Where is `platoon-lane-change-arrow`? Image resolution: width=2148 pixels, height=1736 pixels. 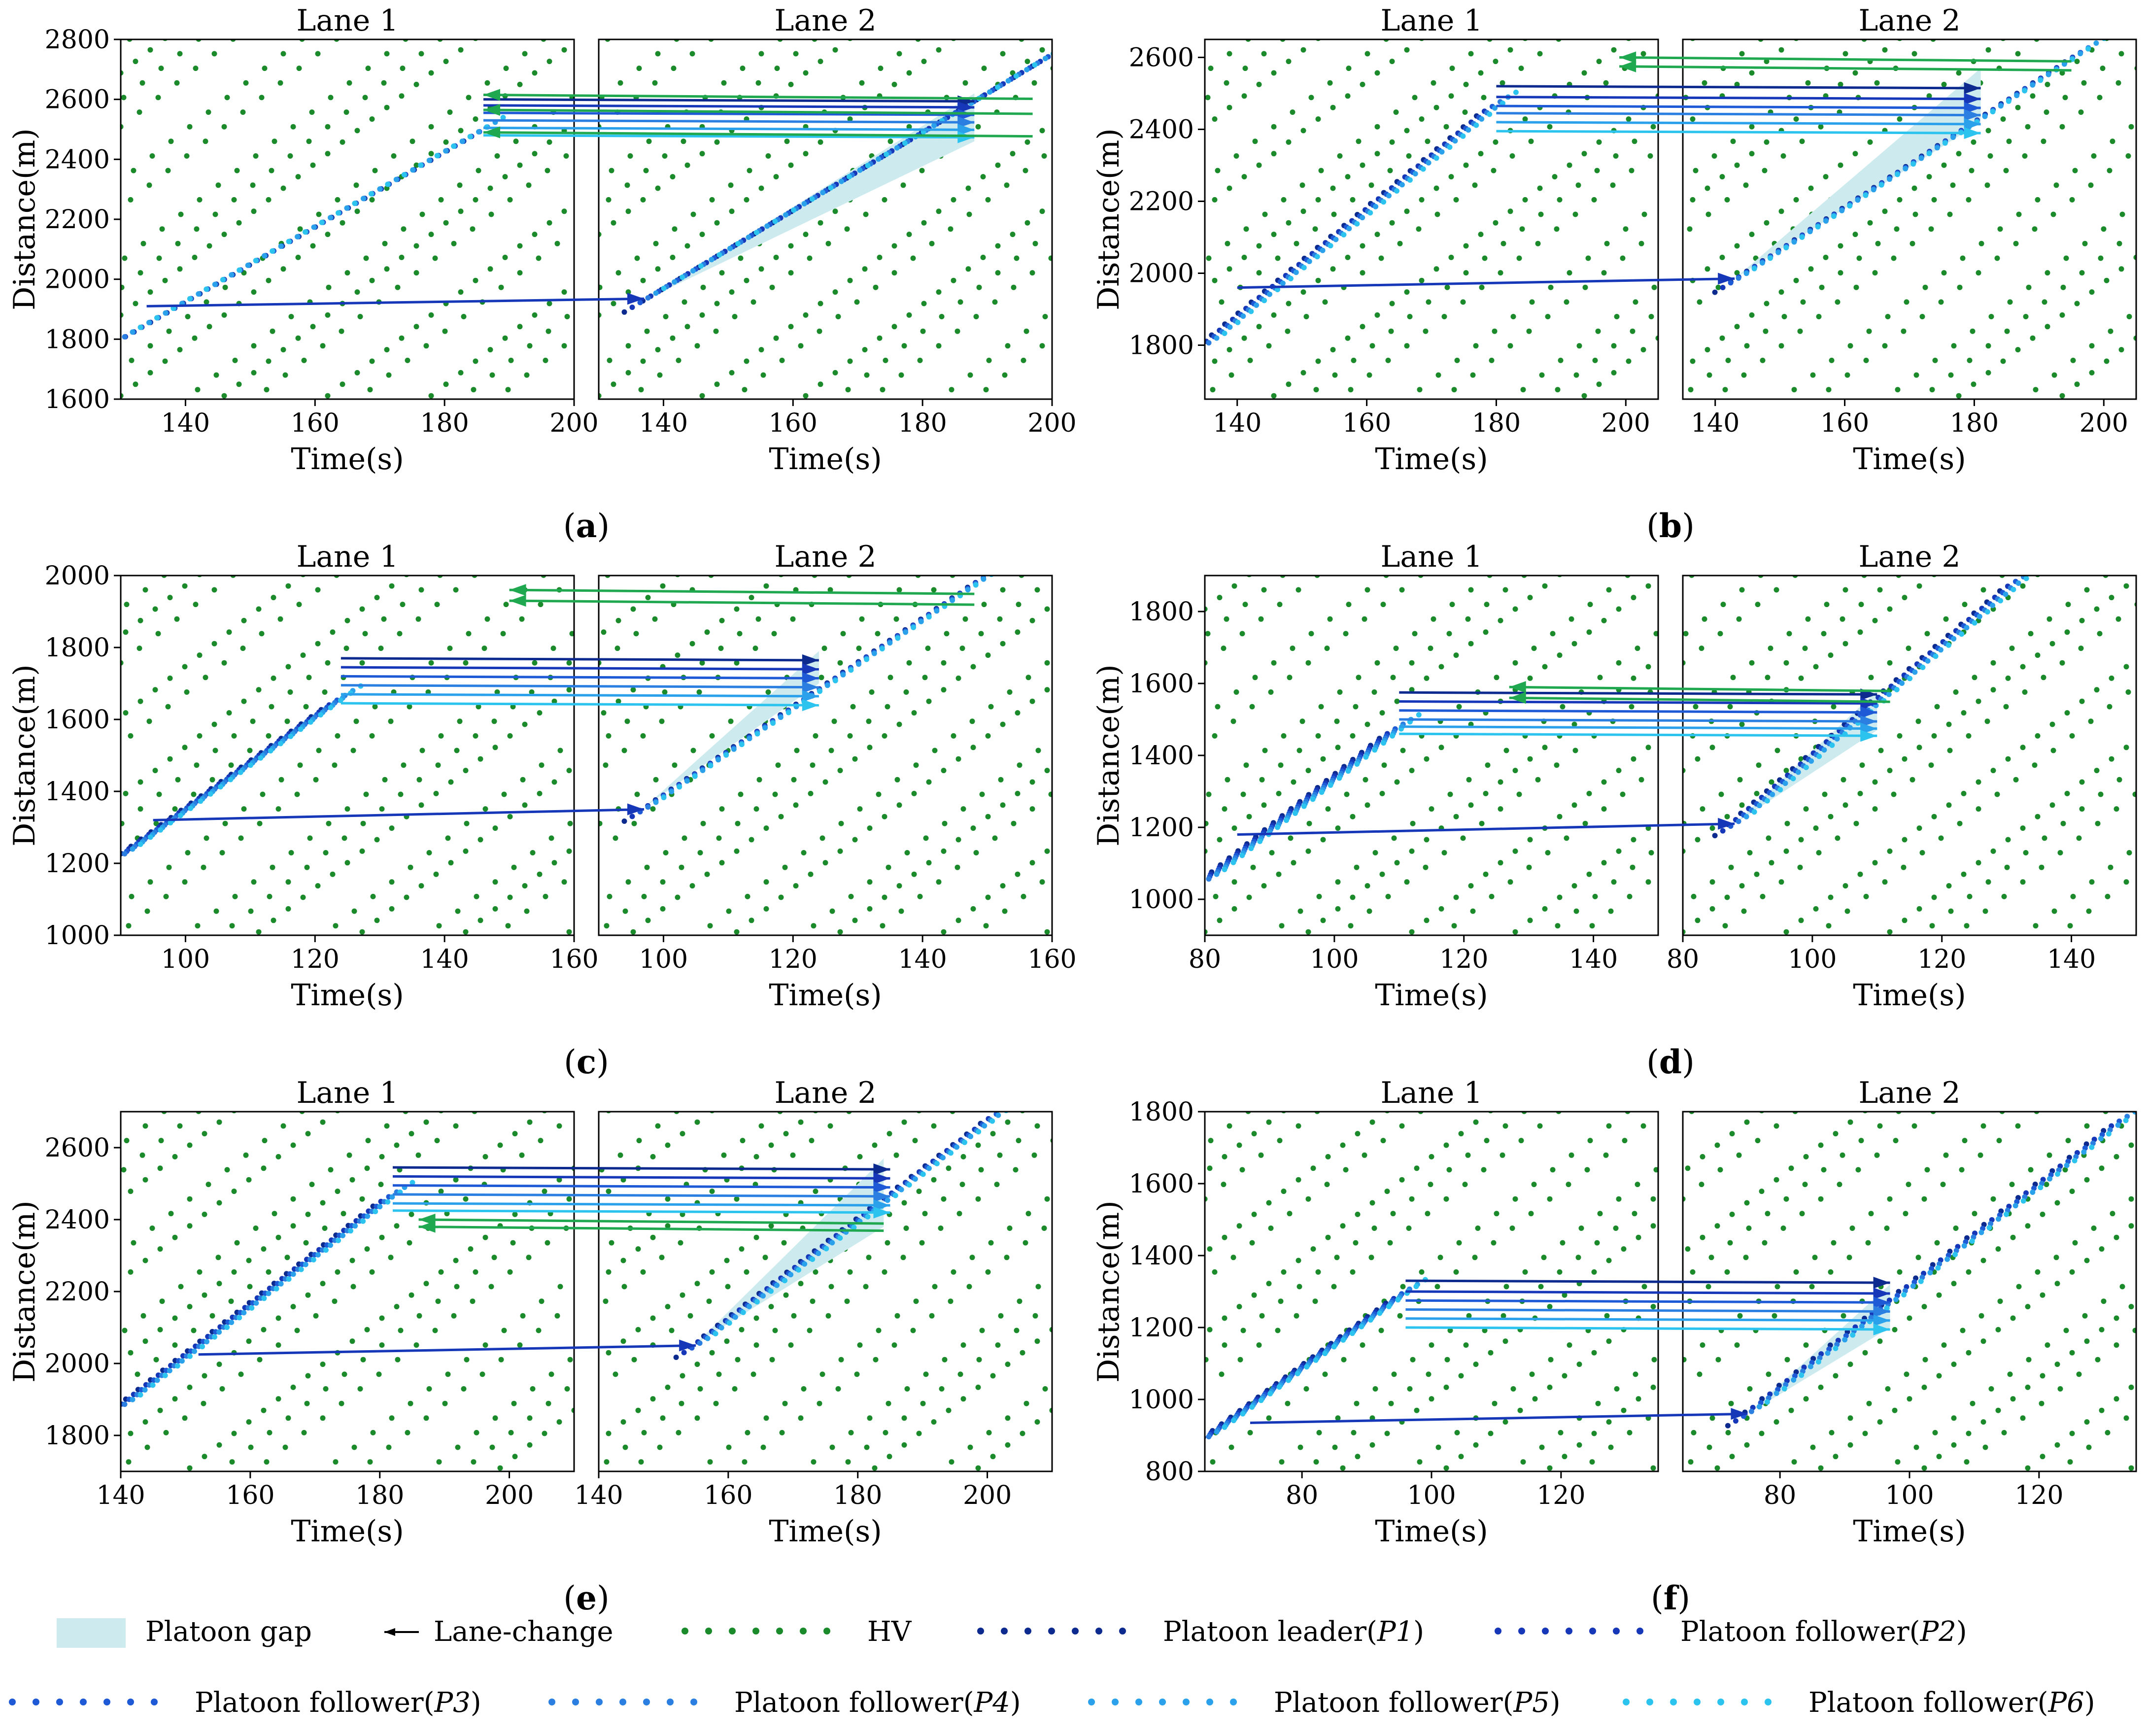 platoon-lane-change-arrow is located at coordinates (395, 300).